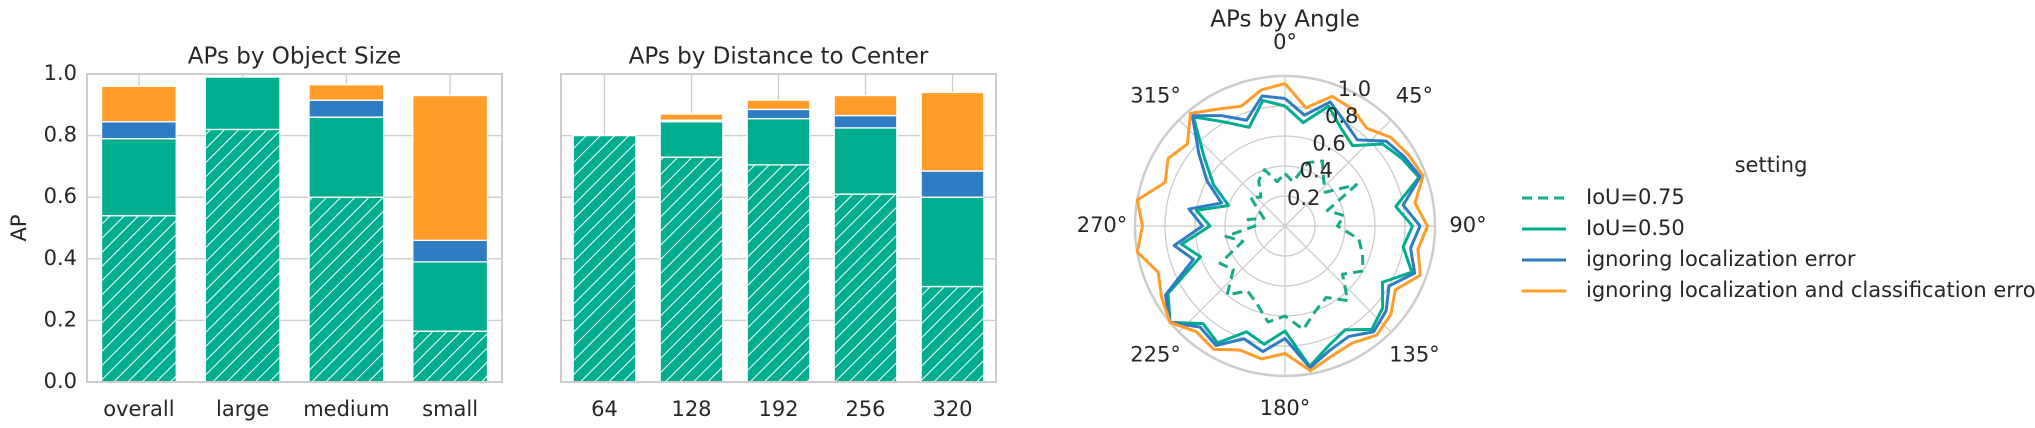 The width and height of the screenshot is (2035, 428). I want to click on y-axis-label: AP, so click(19, 227).